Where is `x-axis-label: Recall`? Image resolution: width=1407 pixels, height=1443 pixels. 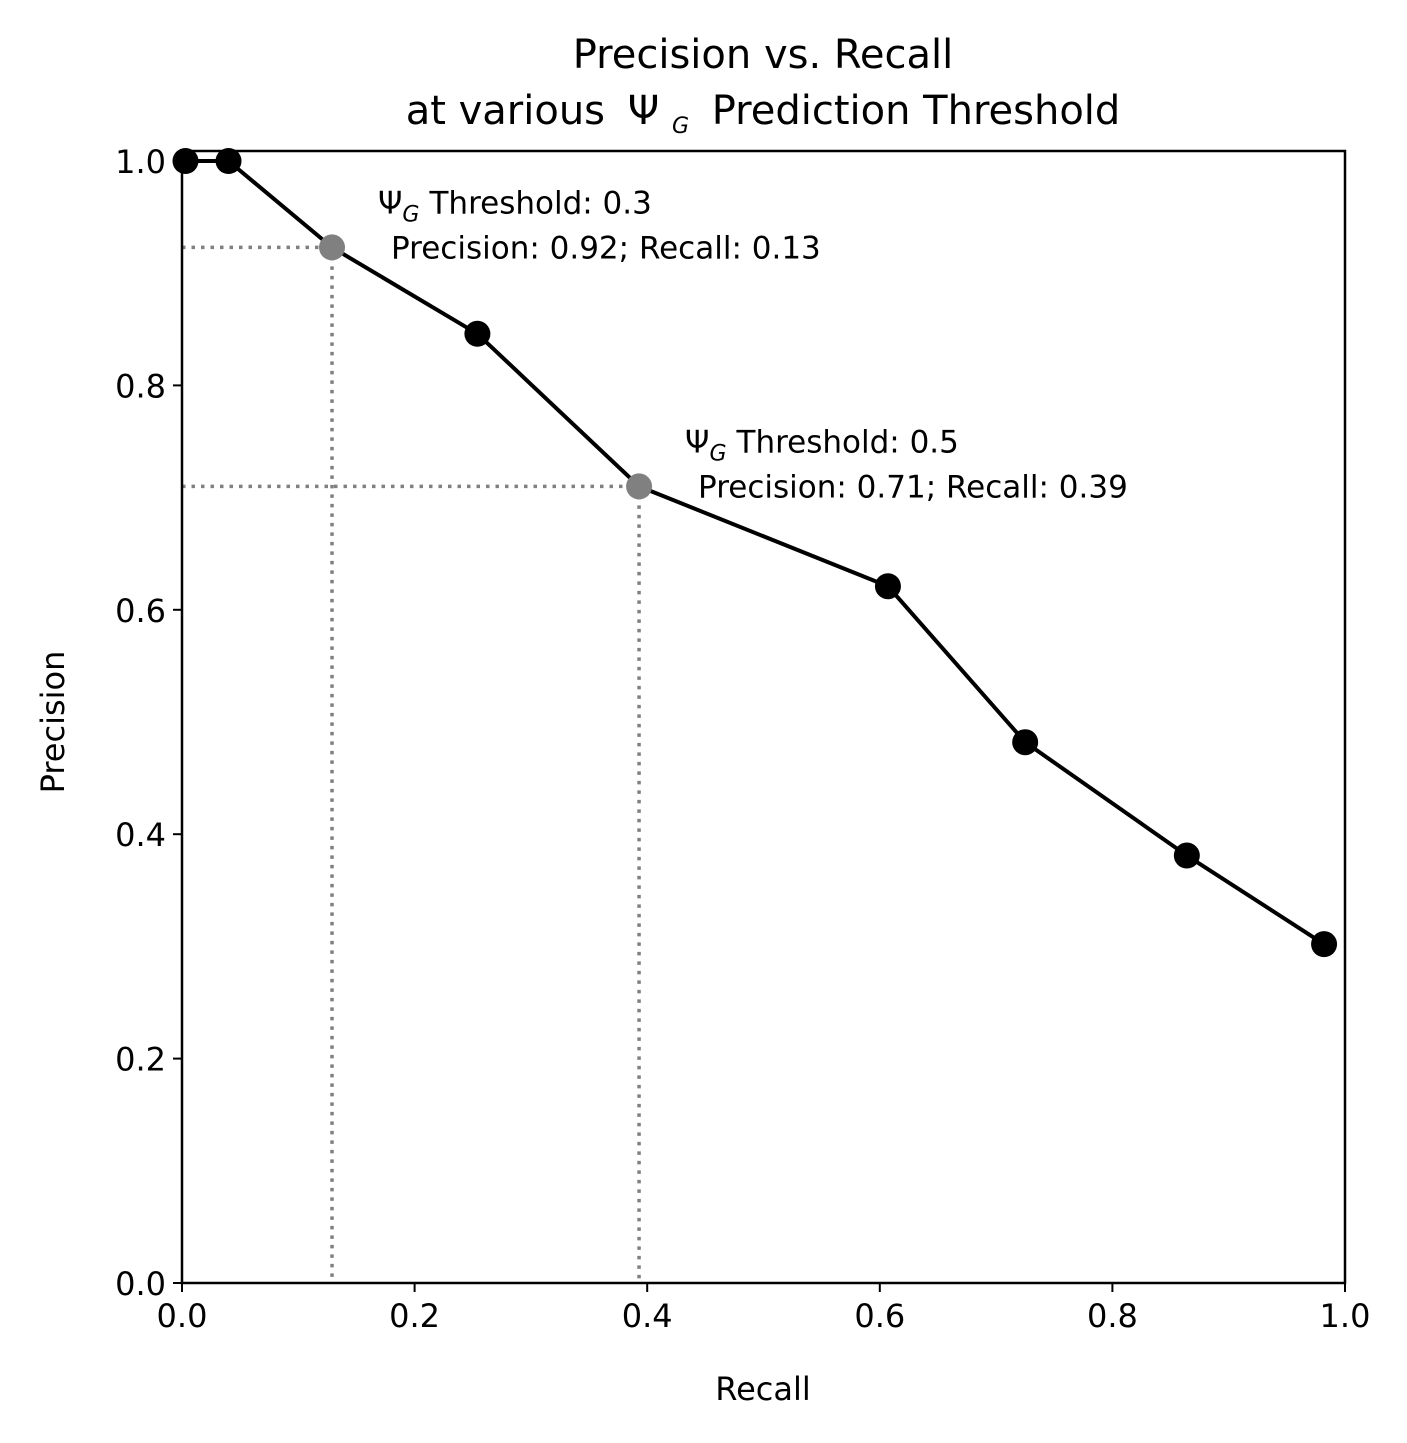 x-axis-label: Recall is located at coordinates (762, 1389).